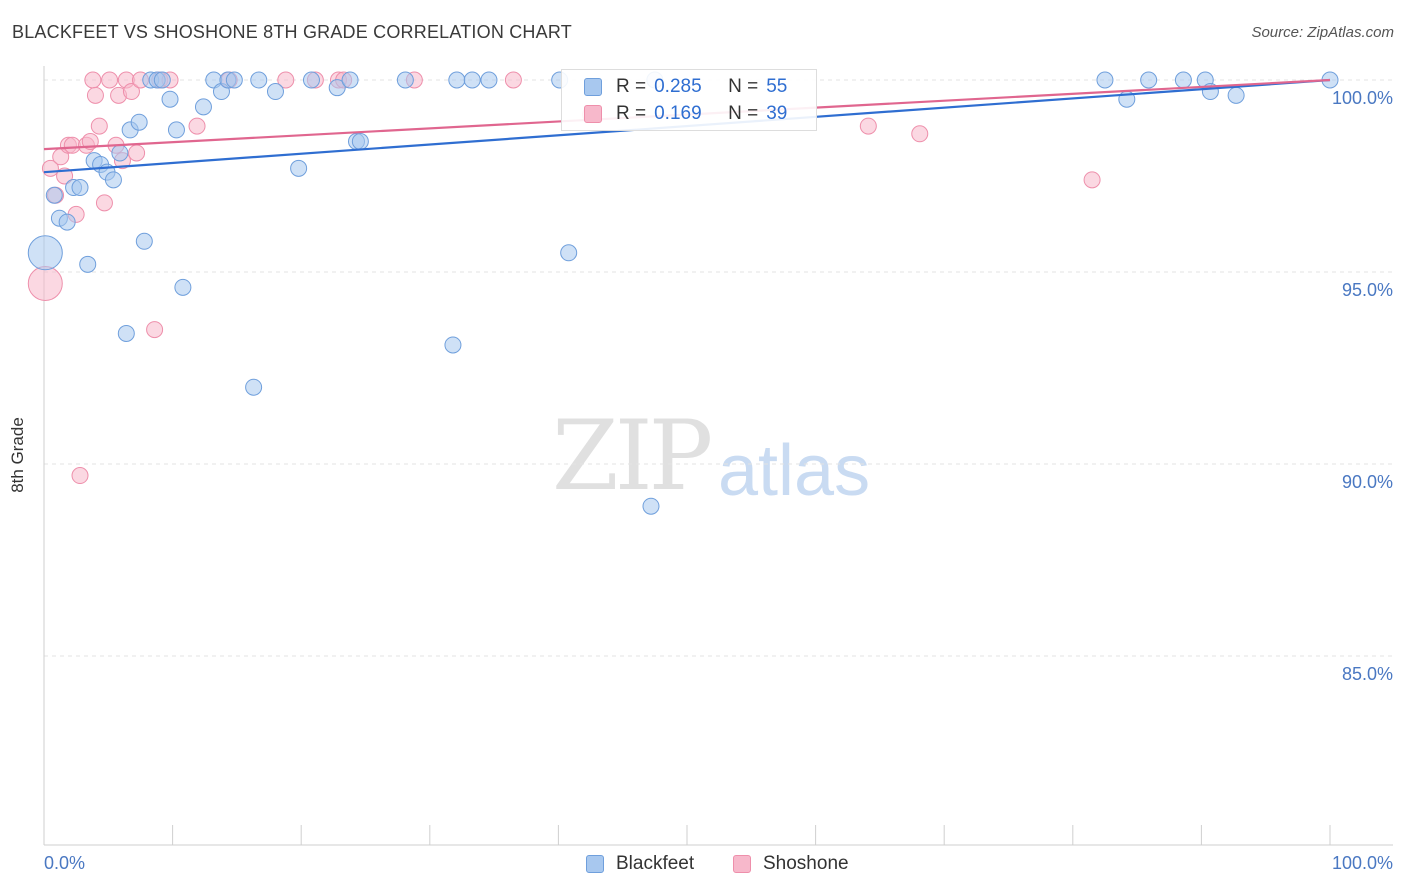 This screenshot has height=892, width=1406. What do you see at coordinates (593, 87) in the screenshot?
I see `blackfeet-swatch` at bounding box center [593, 87].